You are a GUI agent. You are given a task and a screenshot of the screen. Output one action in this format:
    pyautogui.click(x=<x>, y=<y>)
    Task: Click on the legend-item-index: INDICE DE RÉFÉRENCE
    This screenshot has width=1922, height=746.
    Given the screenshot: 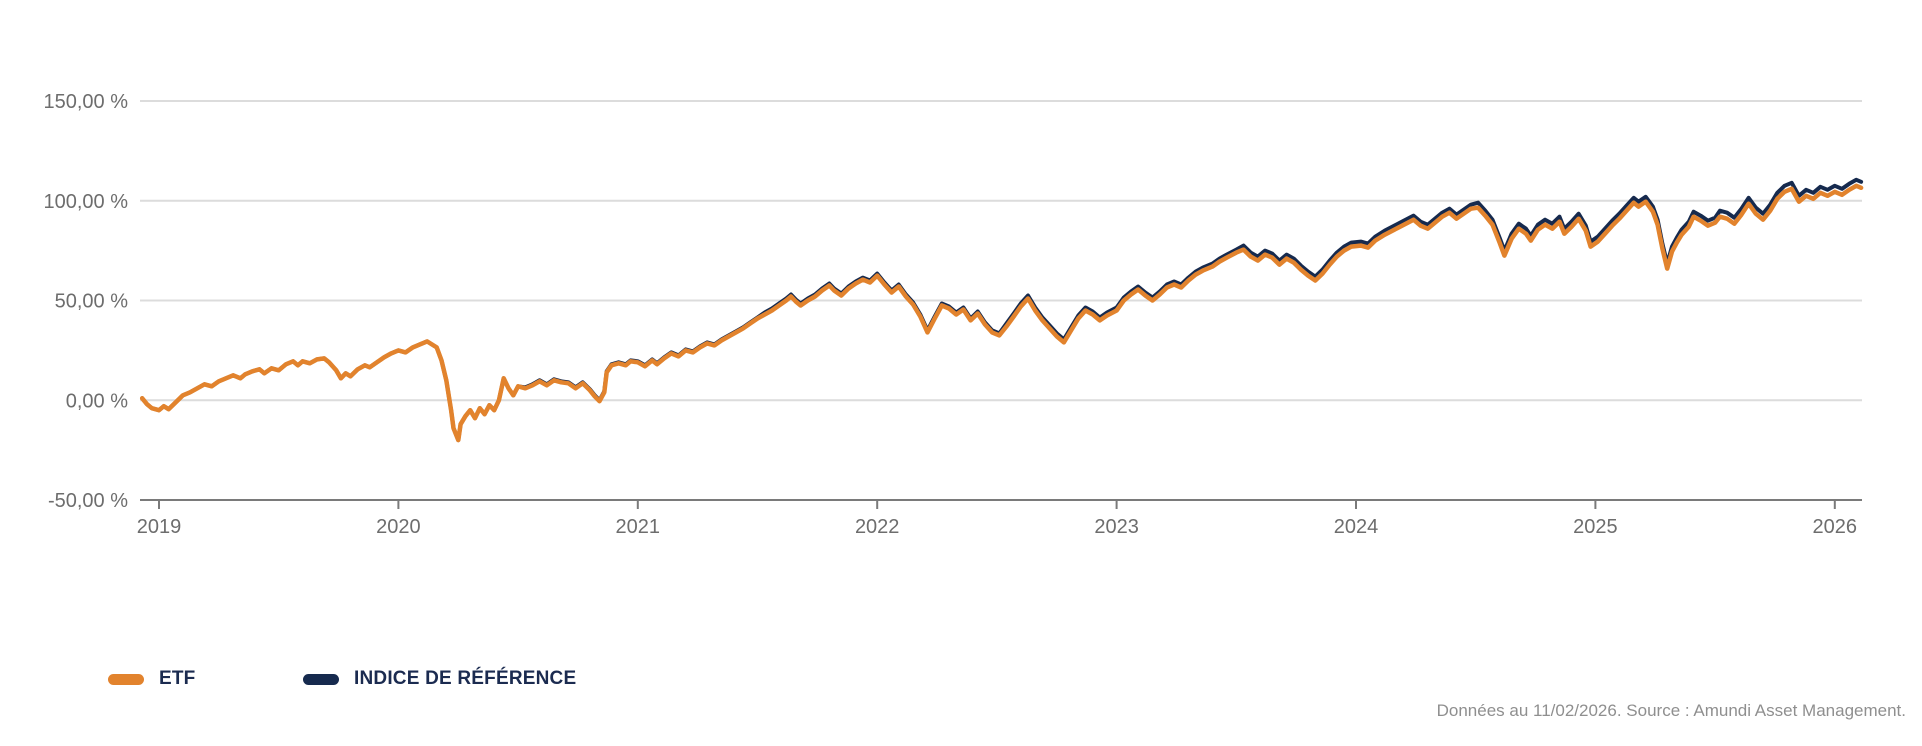 What is the action you would take?
    pyautogui.click(x=439, y=679)
    